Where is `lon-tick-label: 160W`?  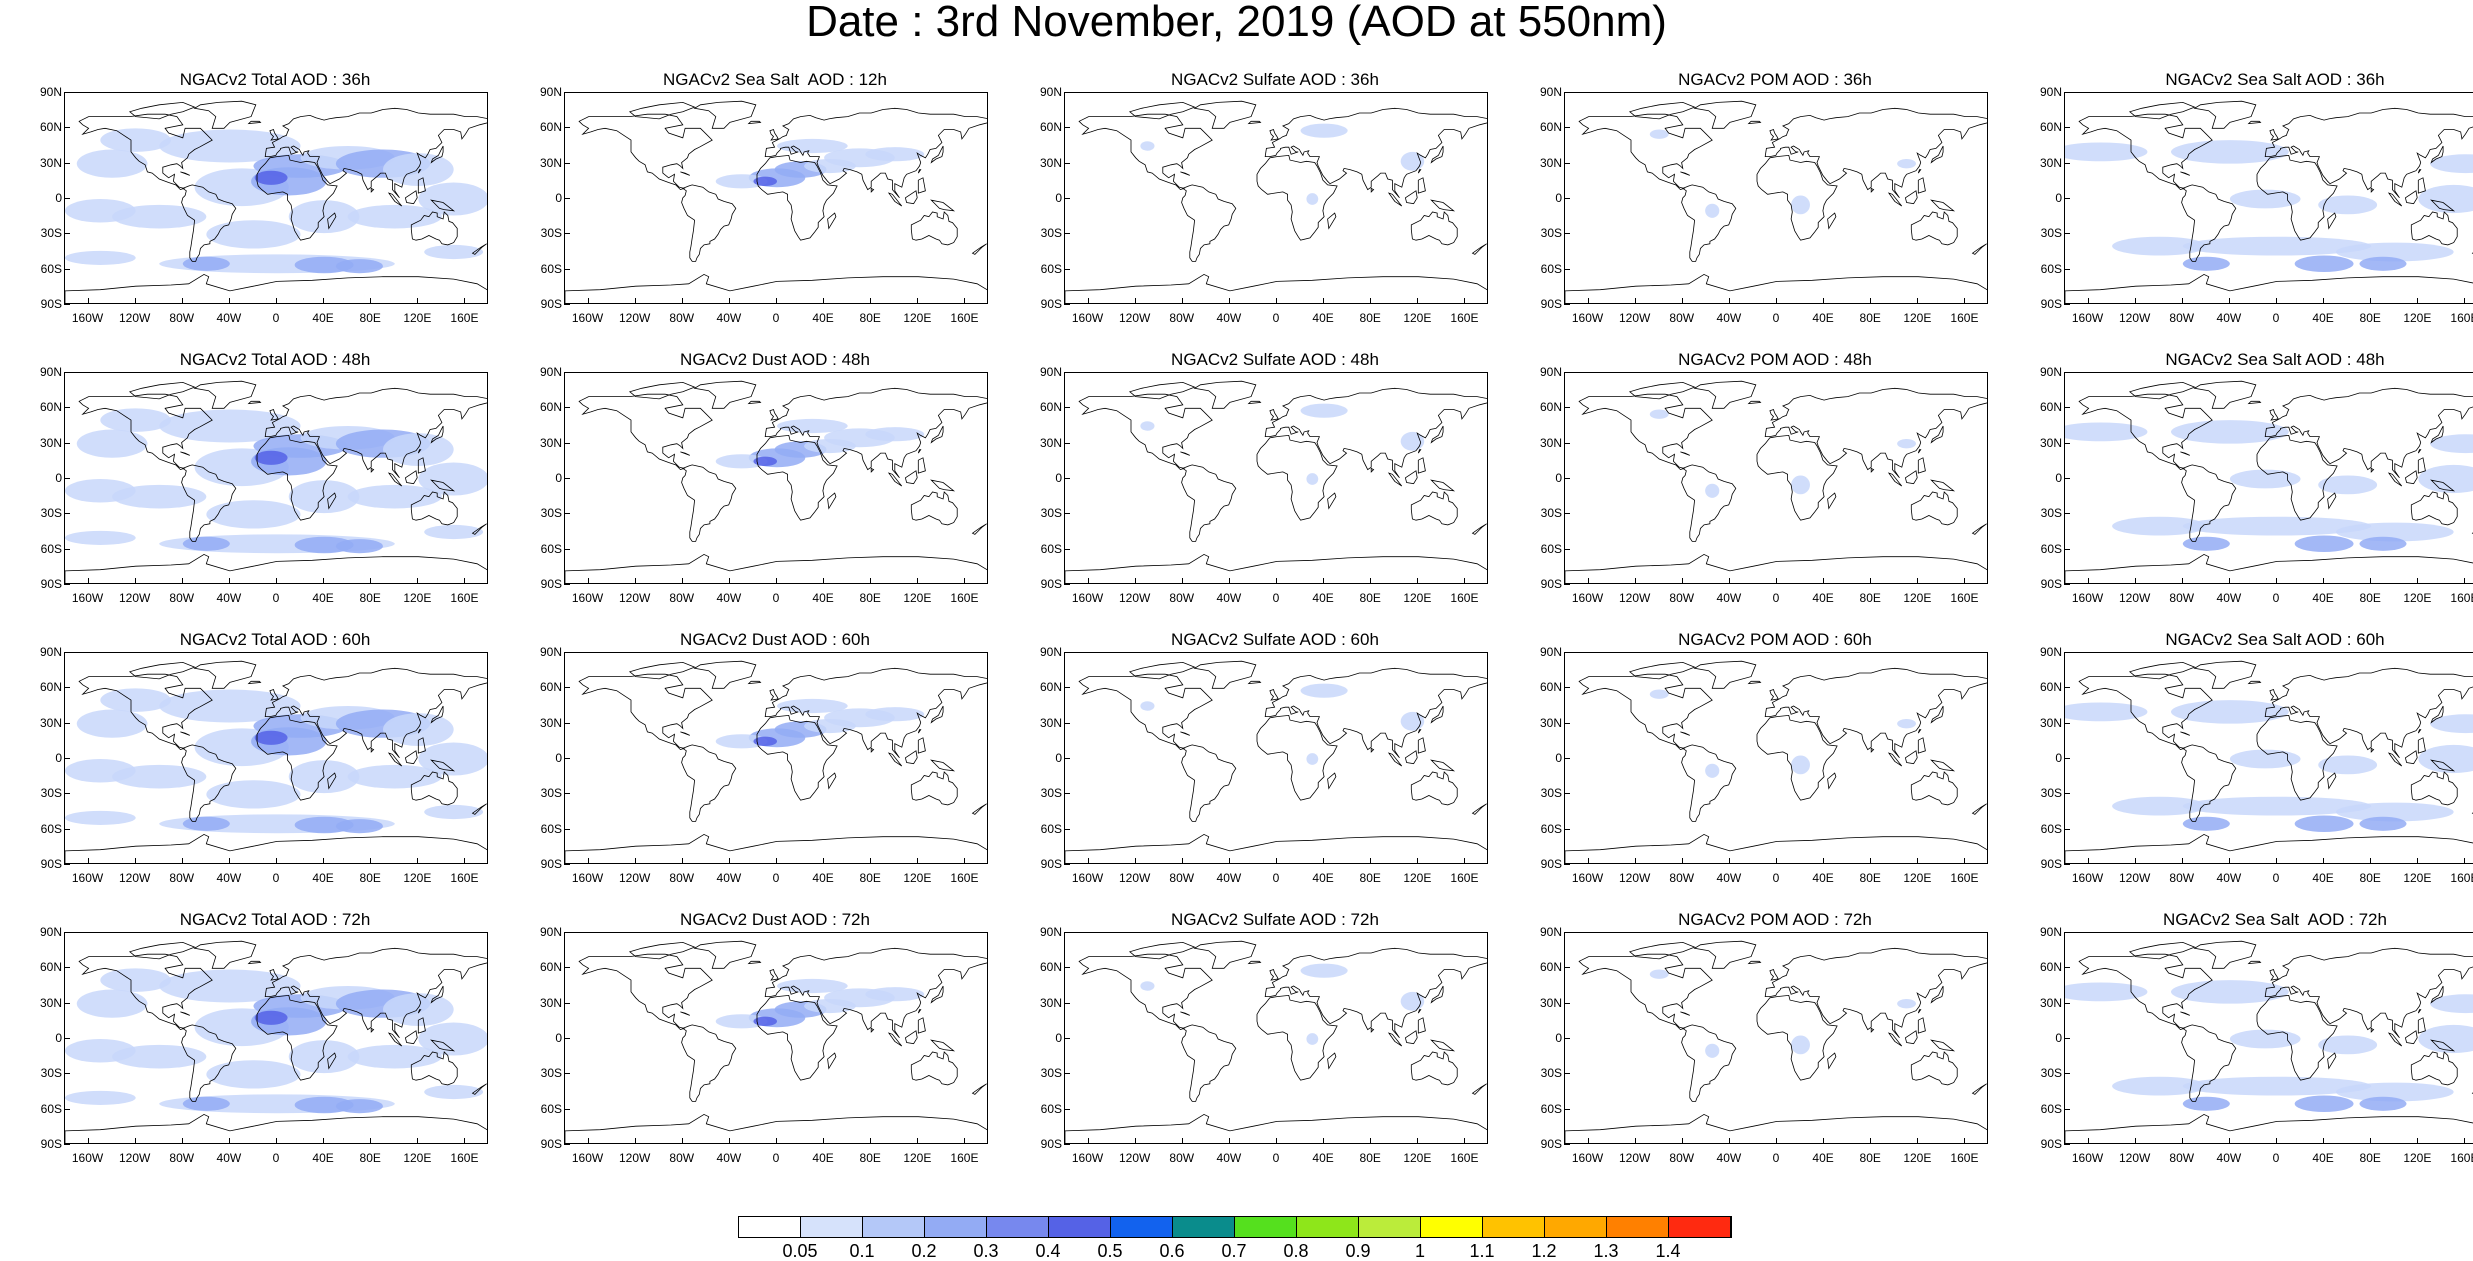 lon-tick-label: 160W is located at coordinates (1588, 1158).